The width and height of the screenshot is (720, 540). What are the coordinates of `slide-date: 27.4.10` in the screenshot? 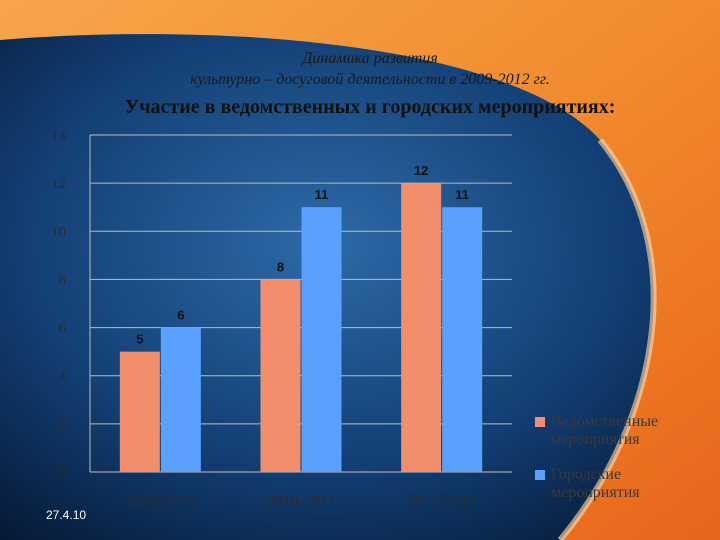 It's located at (66, 515).